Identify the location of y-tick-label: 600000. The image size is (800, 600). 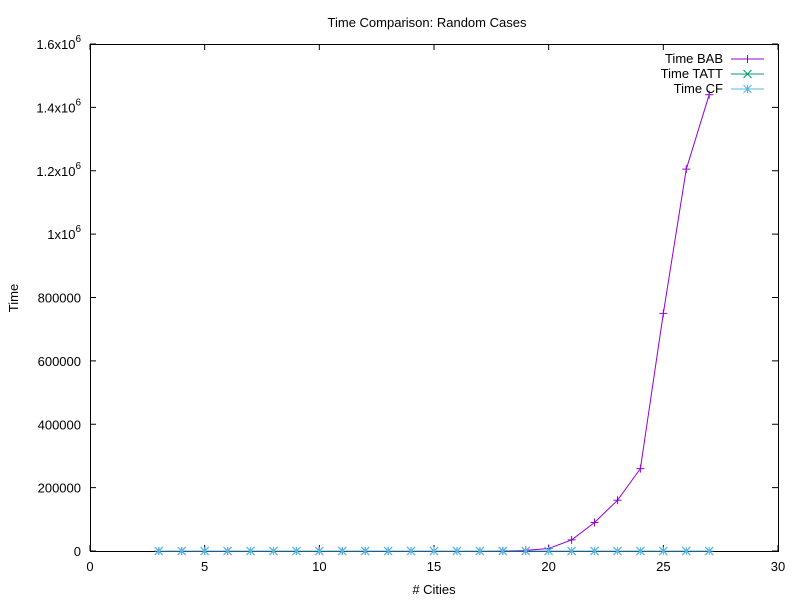
(59, 361).